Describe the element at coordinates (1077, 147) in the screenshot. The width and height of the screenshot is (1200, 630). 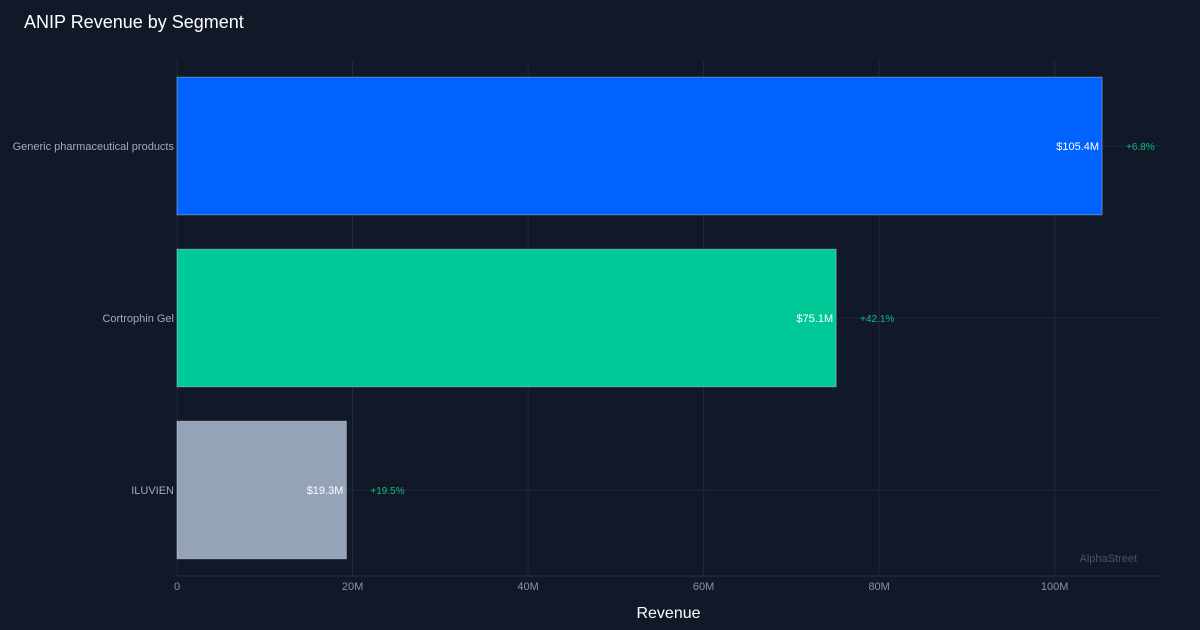
I see `value-label: $105.4M` at that location.